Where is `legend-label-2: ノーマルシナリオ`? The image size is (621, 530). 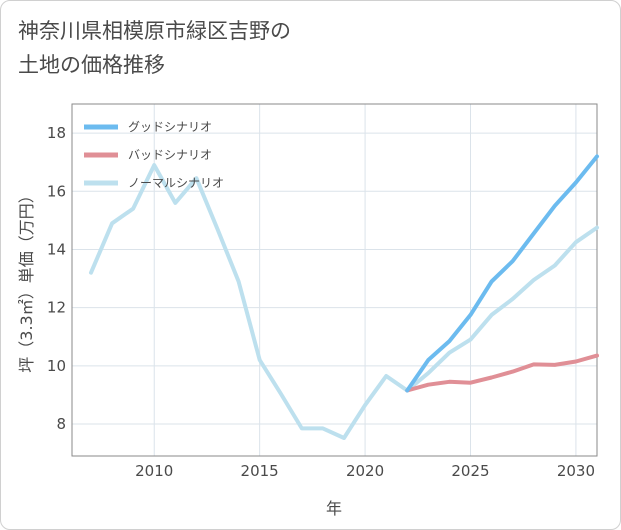 legend-label-2: ノーマルシナリオ is located at coordinates (176, 183).